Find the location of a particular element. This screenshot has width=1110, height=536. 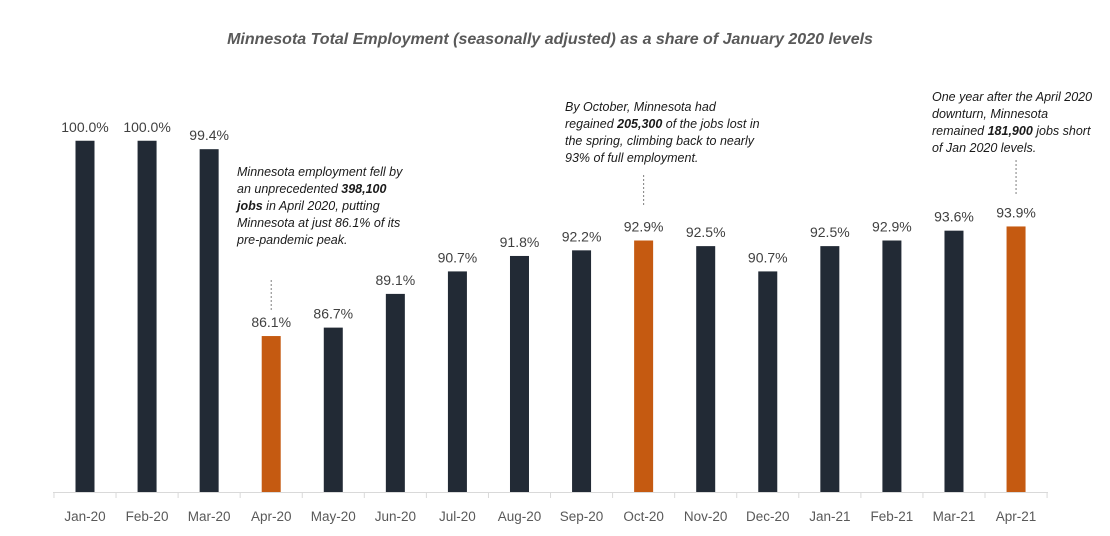

x-tick-label-feb-20: Feb-20 is located at coordinates (147, 516).